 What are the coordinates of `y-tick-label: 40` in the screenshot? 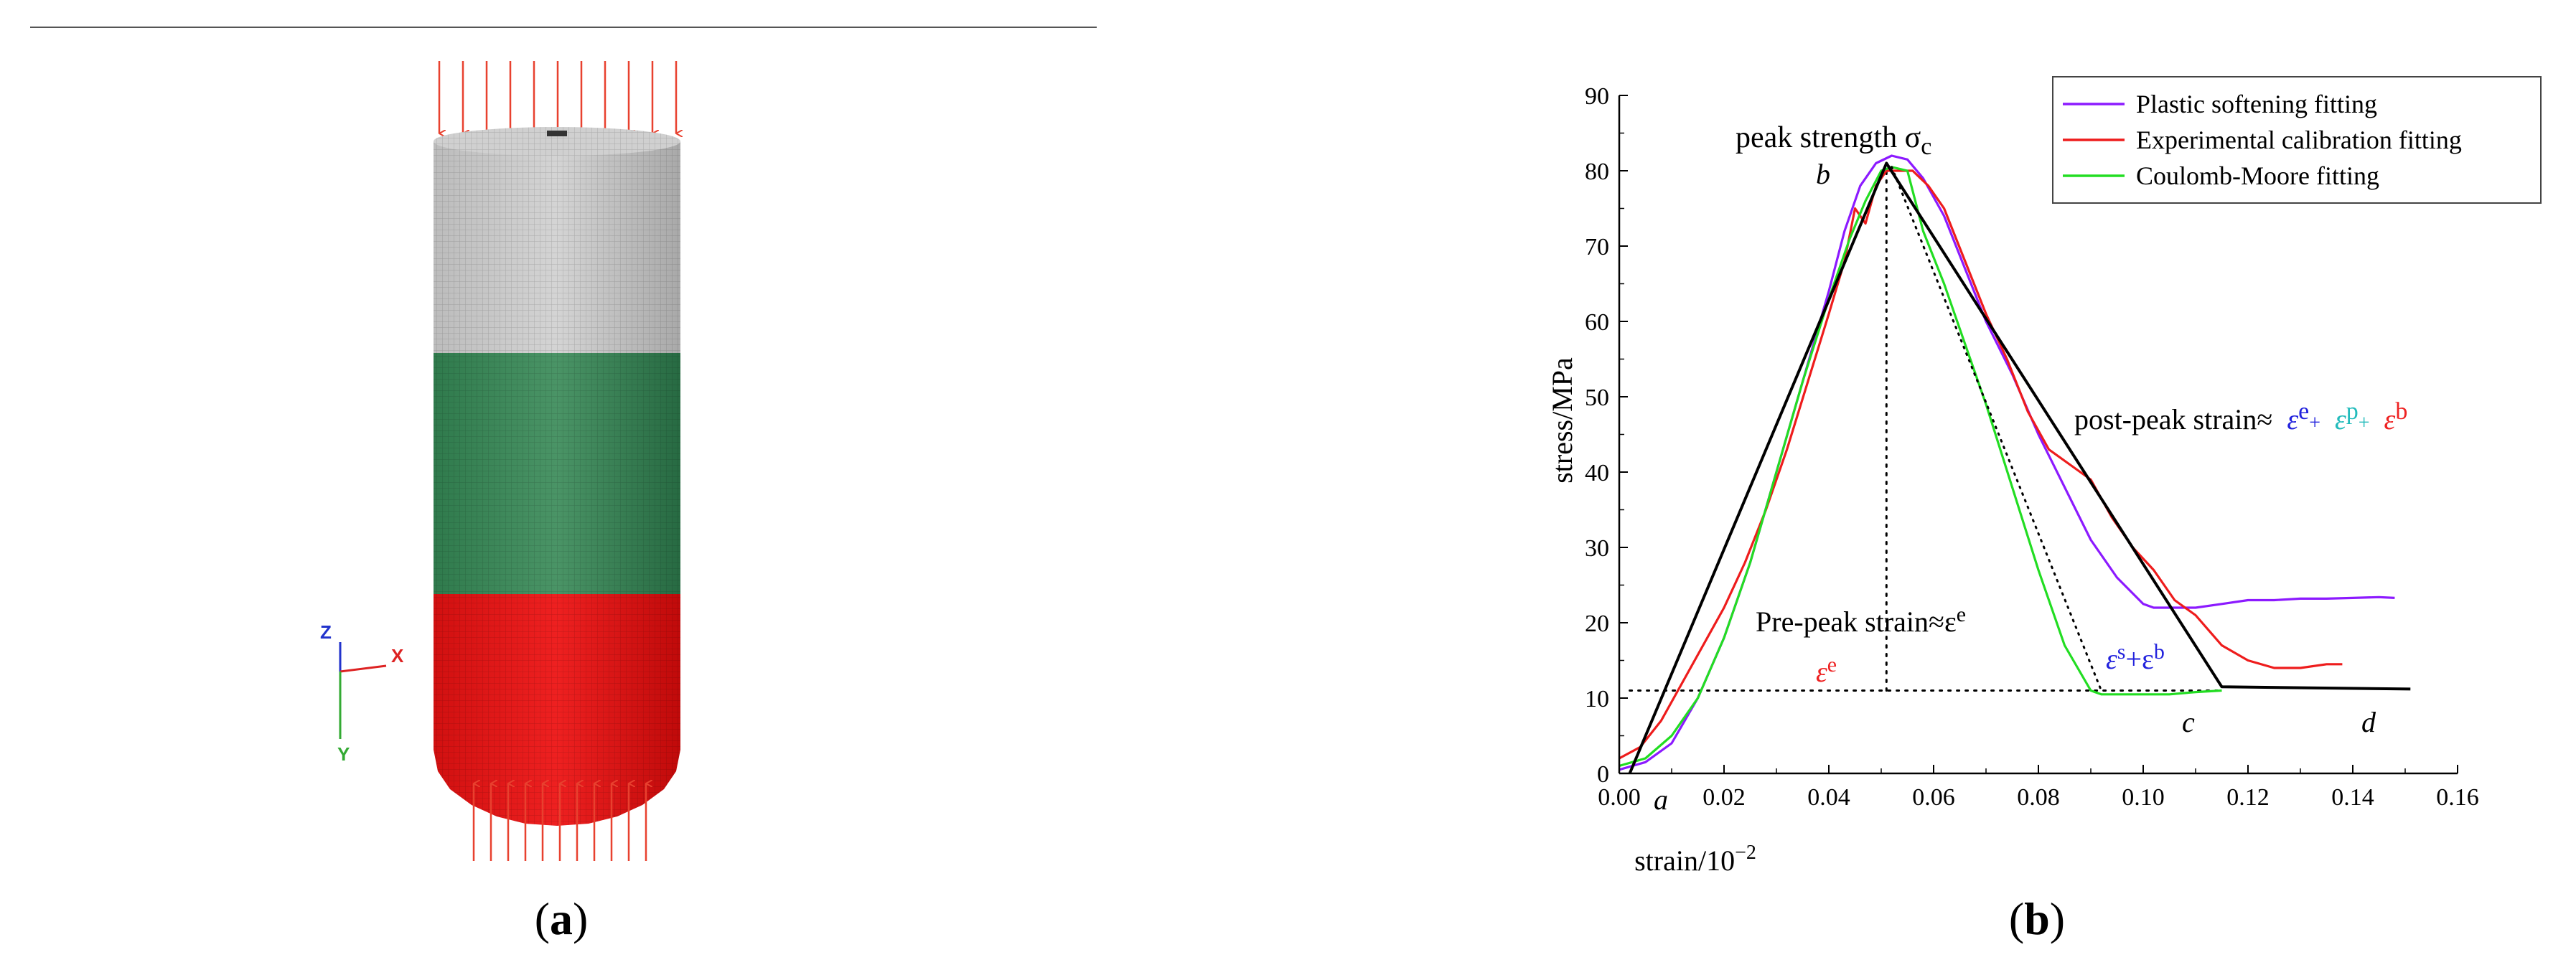 It's located at (1597, 473).